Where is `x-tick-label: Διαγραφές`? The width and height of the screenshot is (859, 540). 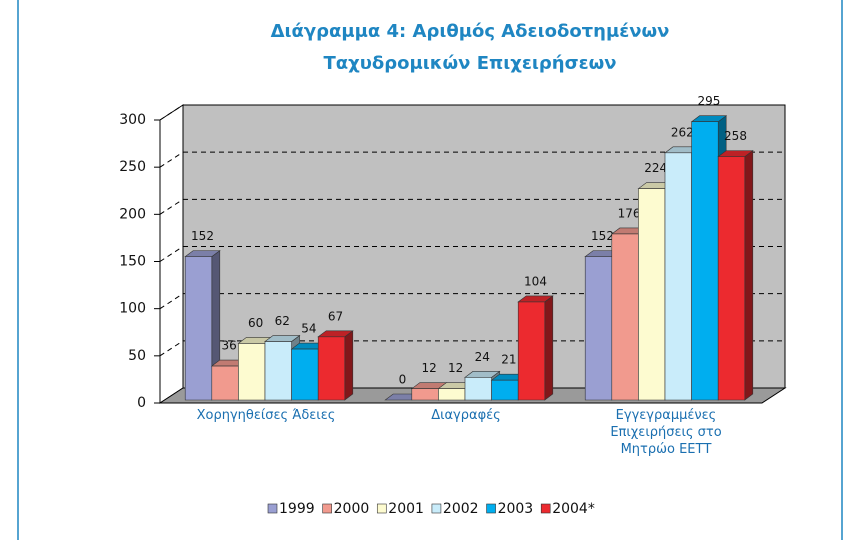 x-tick-label: Διαγραφές is located at coordinates (466, 415).